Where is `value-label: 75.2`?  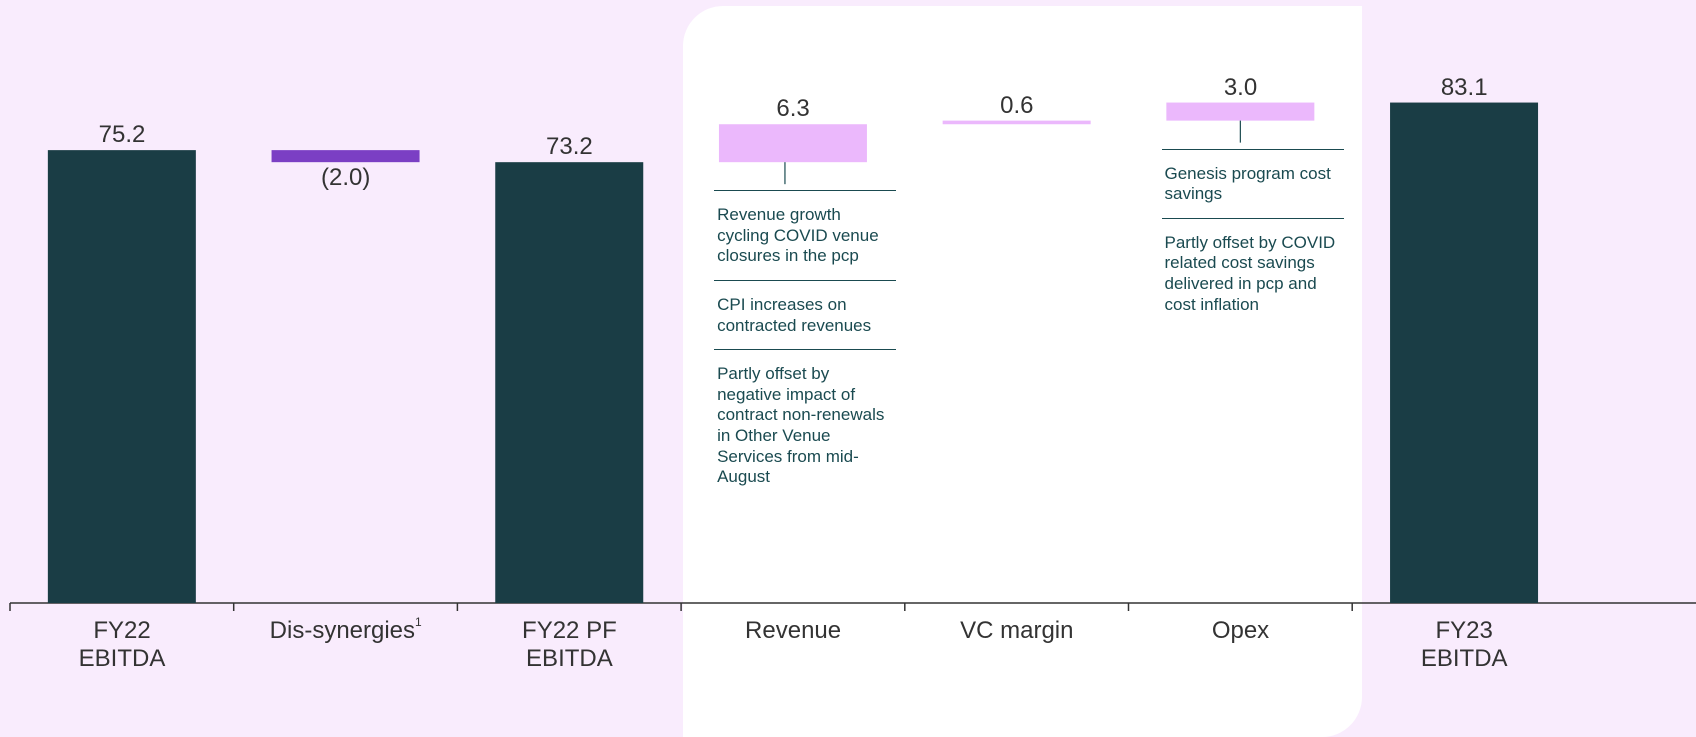 value-label: 75.2 is located at coordinates (122, 135).